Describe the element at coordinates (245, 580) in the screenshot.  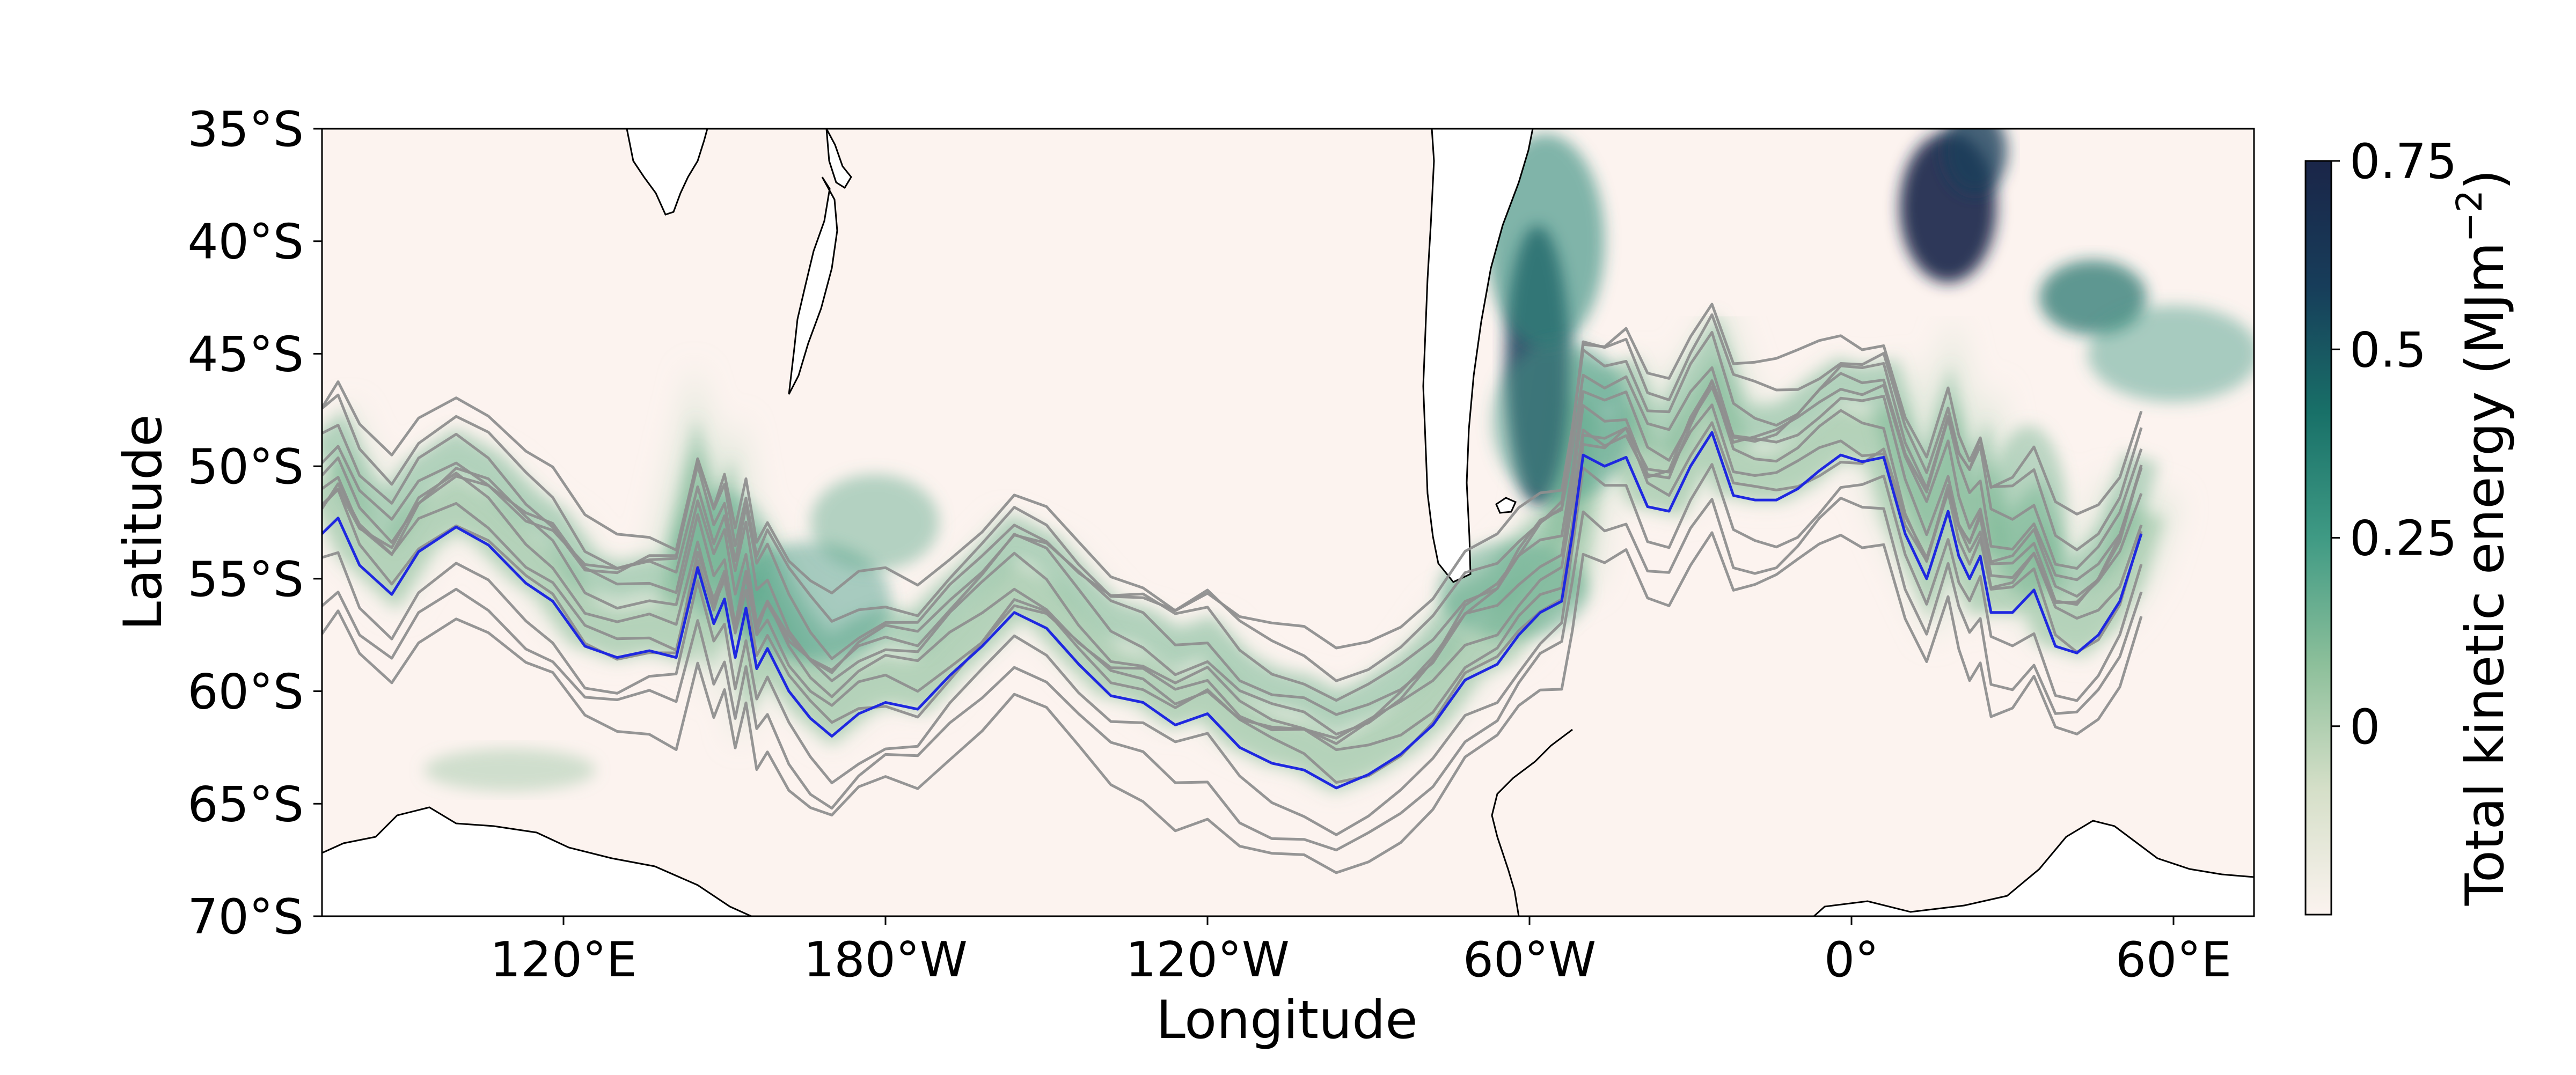
I see `y-tick-label: 55°S` at that location.